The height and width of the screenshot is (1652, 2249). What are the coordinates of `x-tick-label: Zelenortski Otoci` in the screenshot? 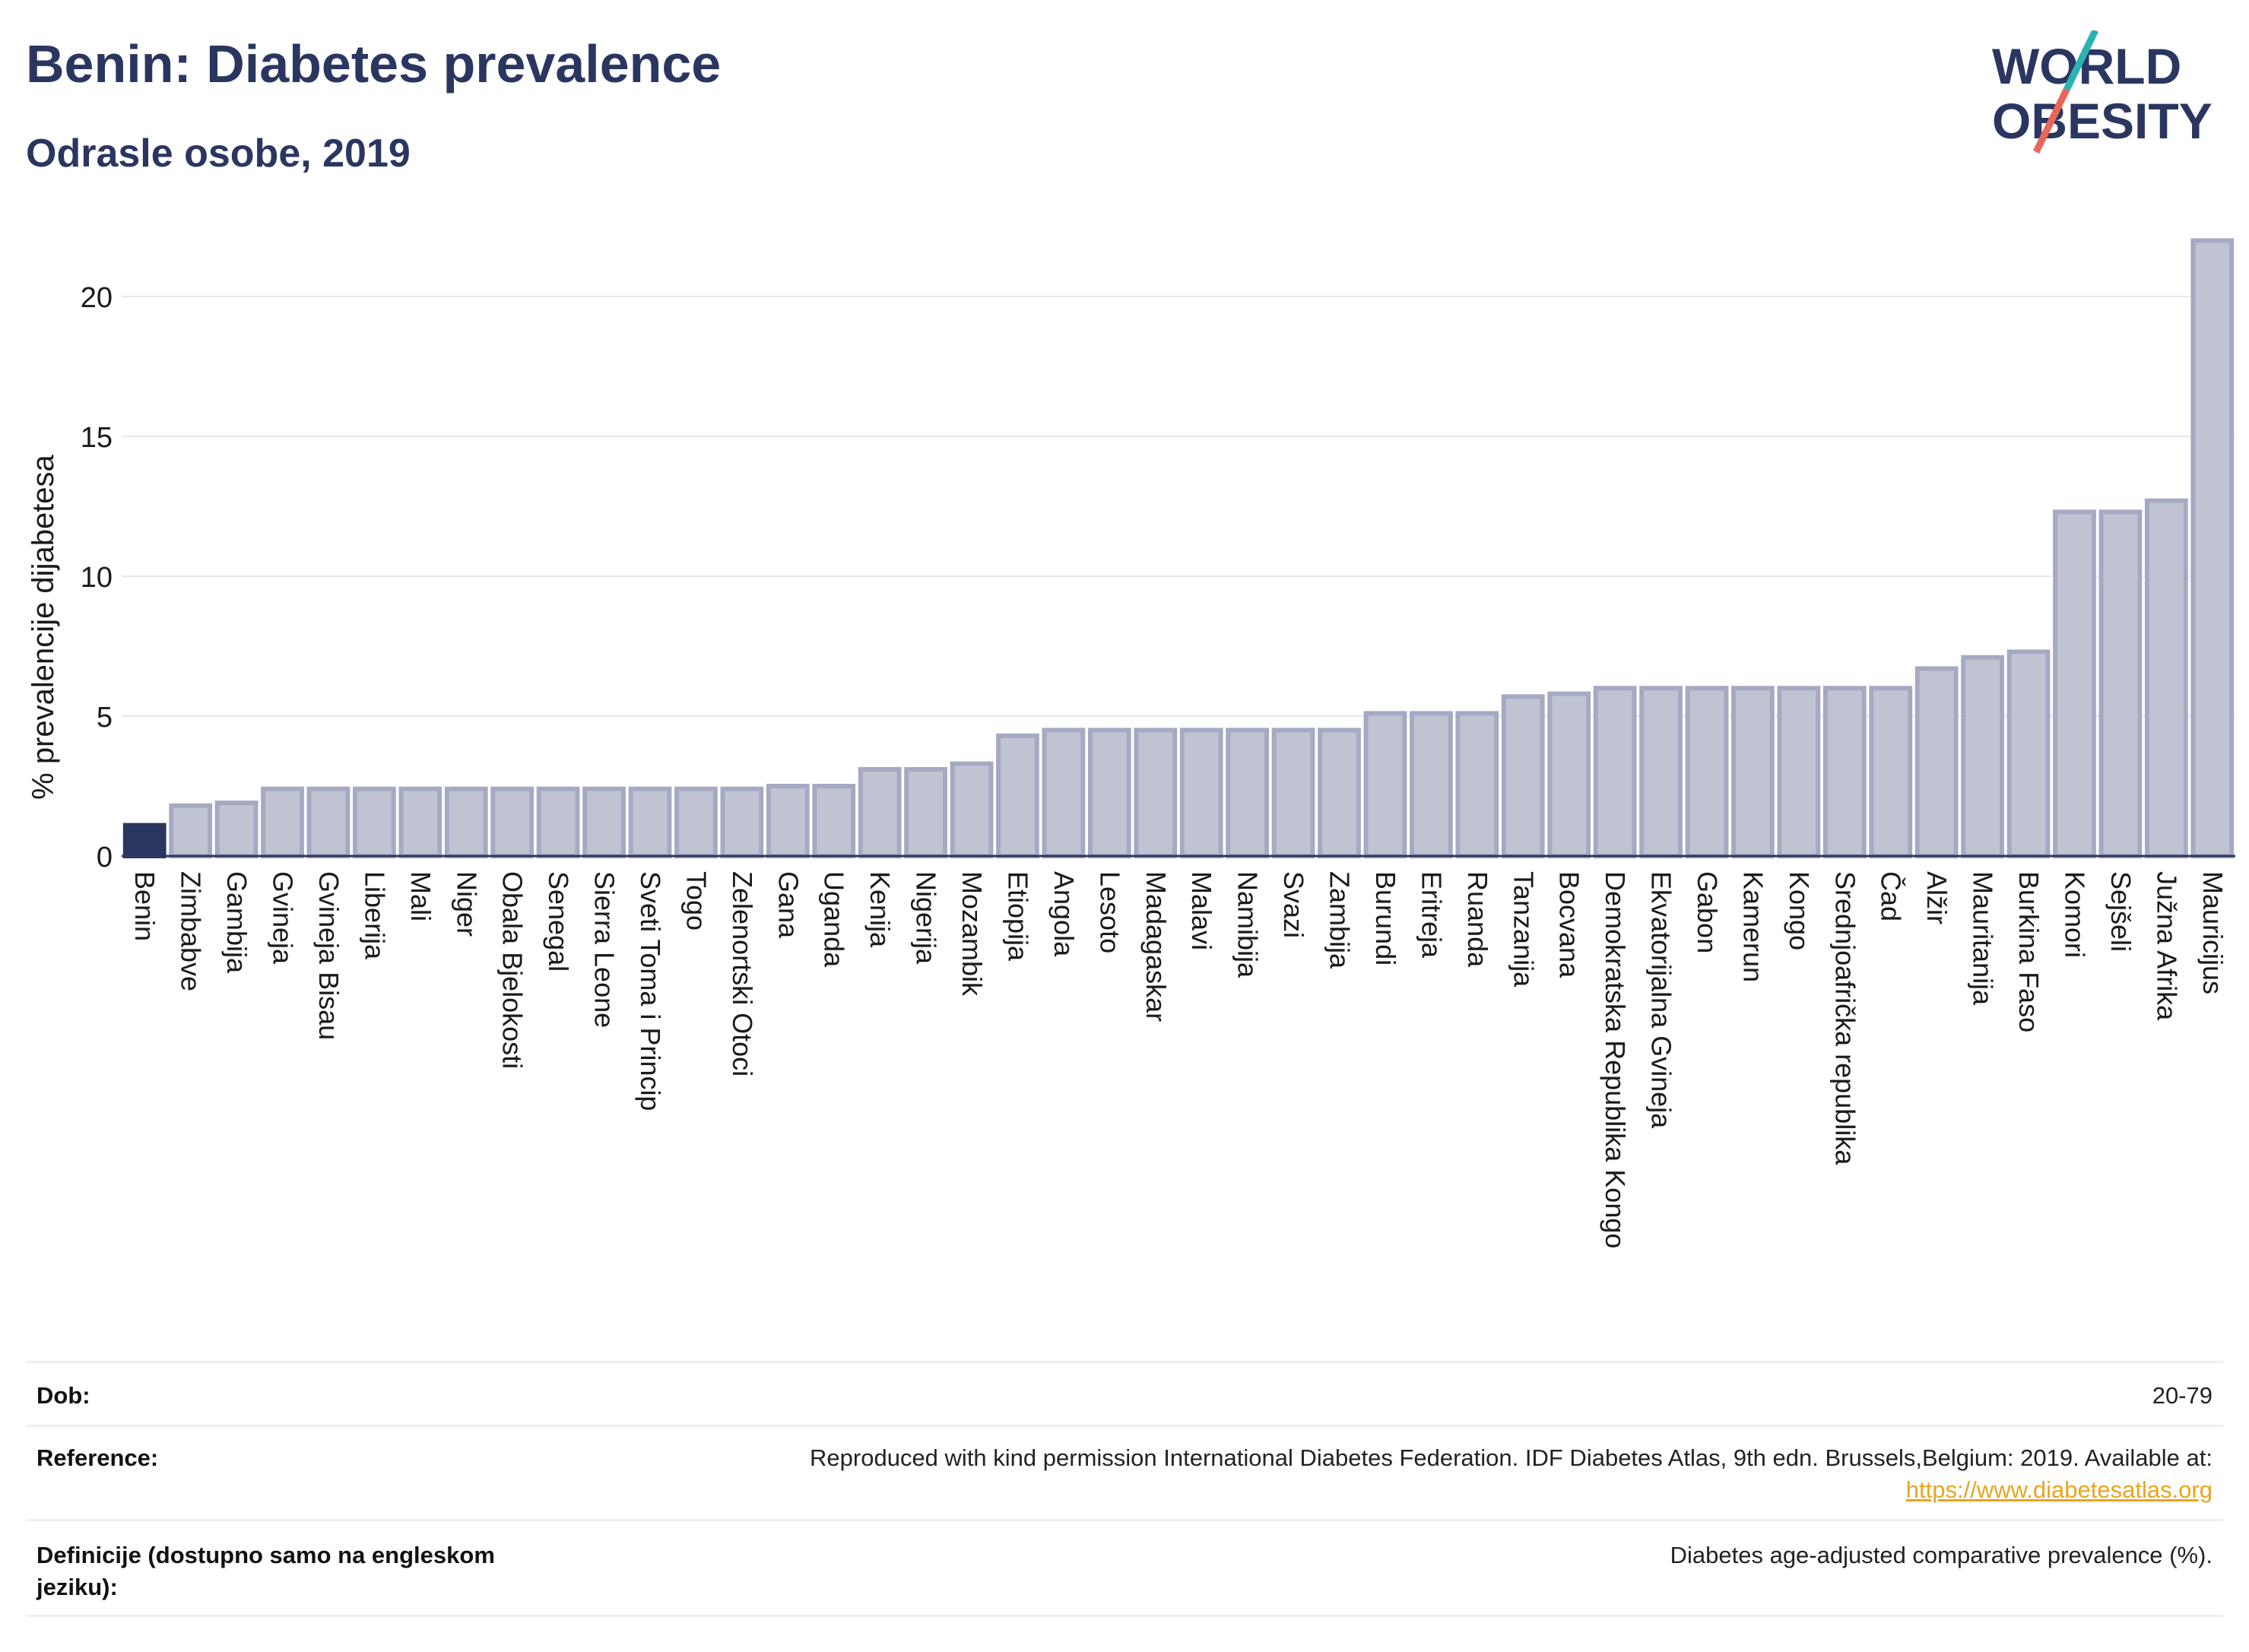 It's located at (742, 973).